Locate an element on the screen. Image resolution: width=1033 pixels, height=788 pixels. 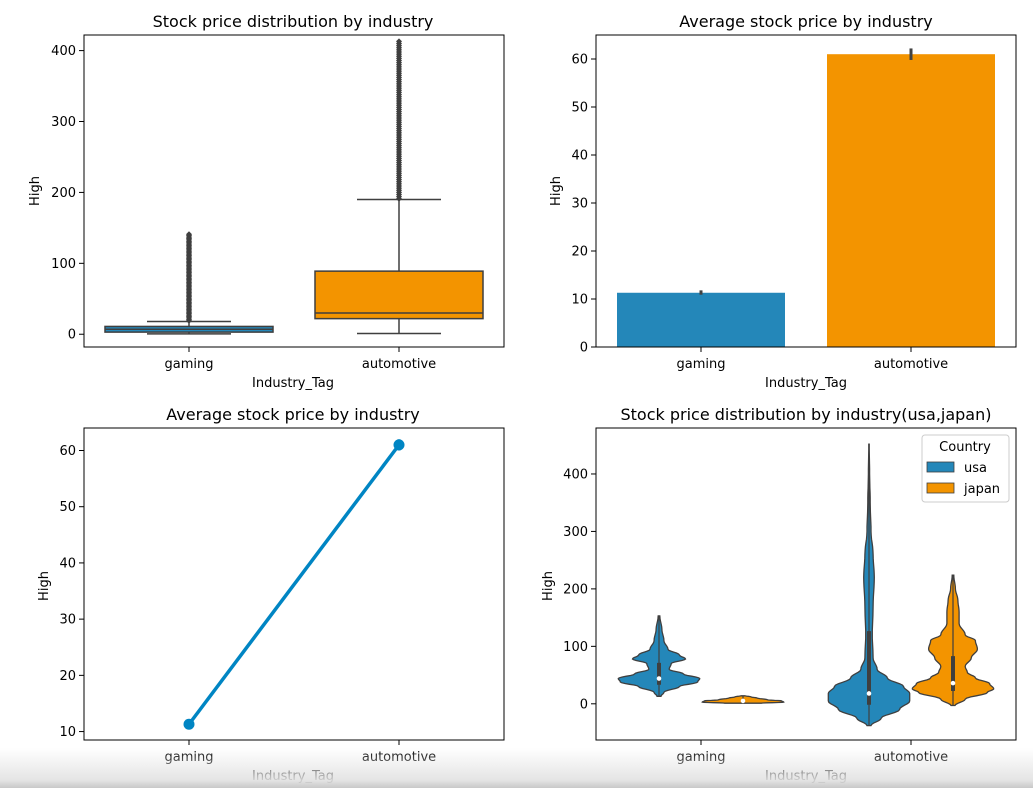
bar-gaming is located at coordinates (701, 319).